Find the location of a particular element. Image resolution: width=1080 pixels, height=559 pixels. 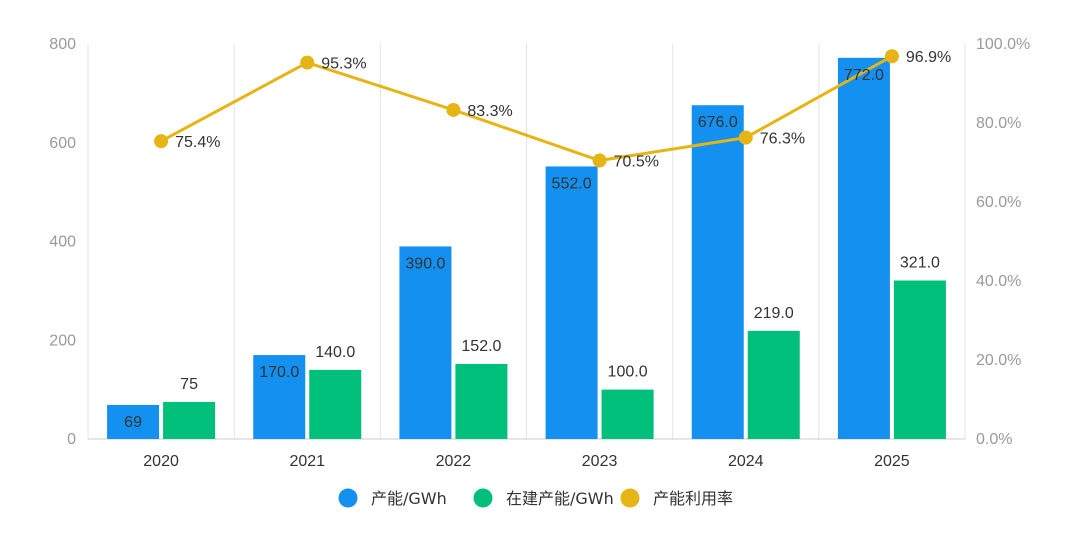

y-left-tick-label: 0 is located at coordinates (71, 439).